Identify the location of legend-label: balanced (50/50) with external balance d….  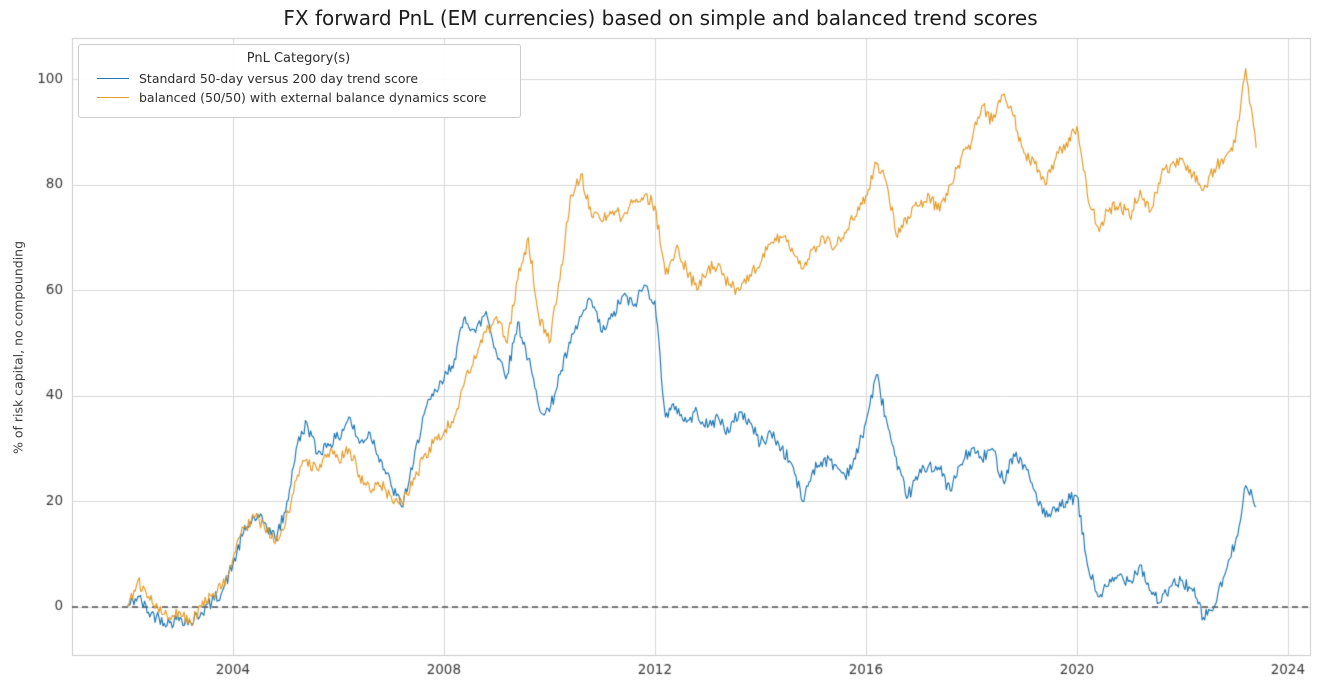
(313, 97).